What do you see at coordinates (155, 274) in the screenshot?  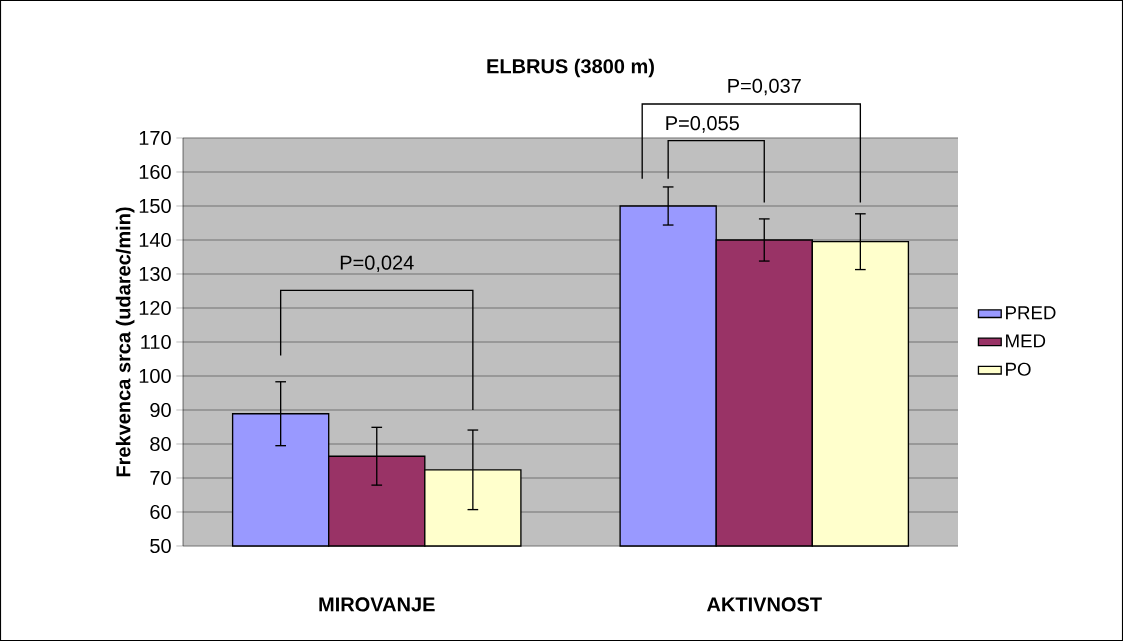 I see `y-tick-label: 130` at bounding box center [155, 274].